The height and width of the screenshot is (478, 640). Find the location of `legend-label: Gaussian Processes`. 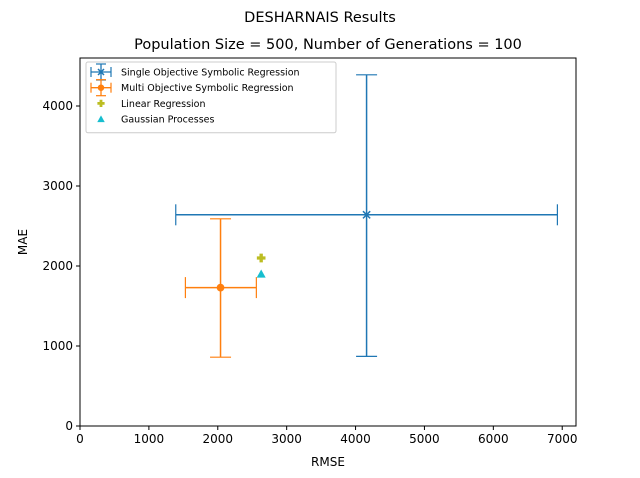

legend-label: Gaussian Processes is located at coordinates (167, 120).